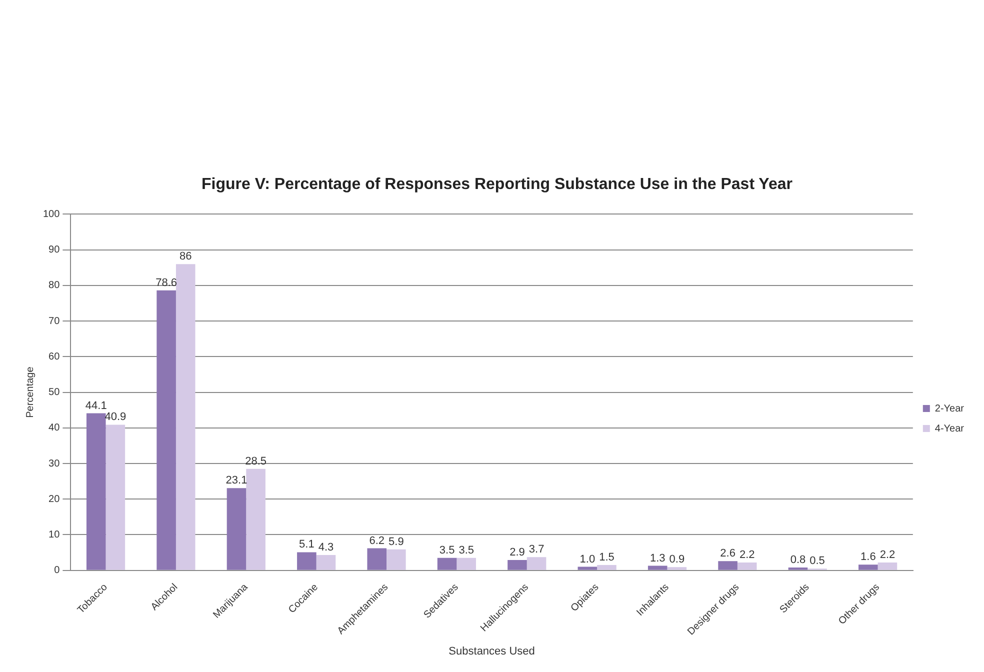 Image resolution: width=984 pixels, height=672 pixels. Describe the element at coordinates (54, 250) in the screenshot. I see `y-tick-label: 90` at that location.